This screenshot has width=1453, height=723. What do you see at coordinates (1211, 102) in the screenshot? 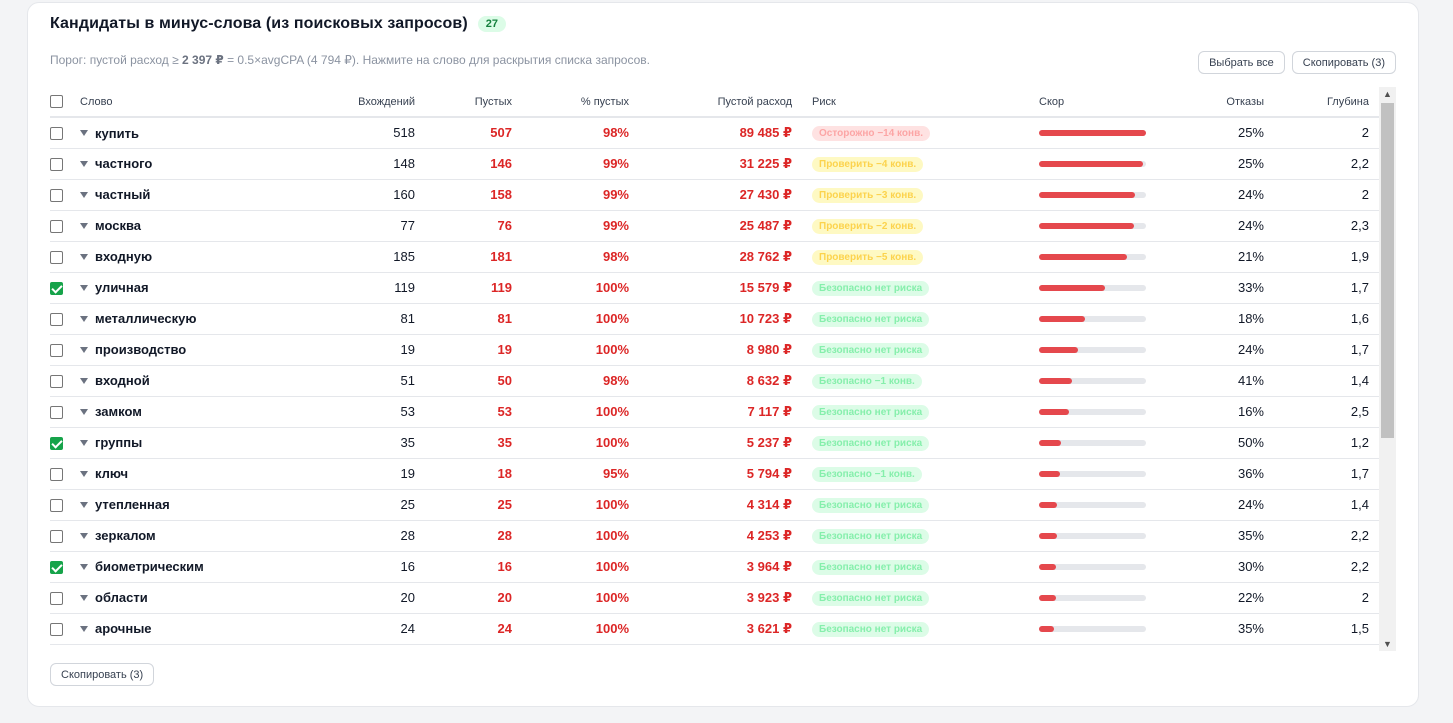
I see `col-bounces: Отказы` at bounding box center [1211, 102].